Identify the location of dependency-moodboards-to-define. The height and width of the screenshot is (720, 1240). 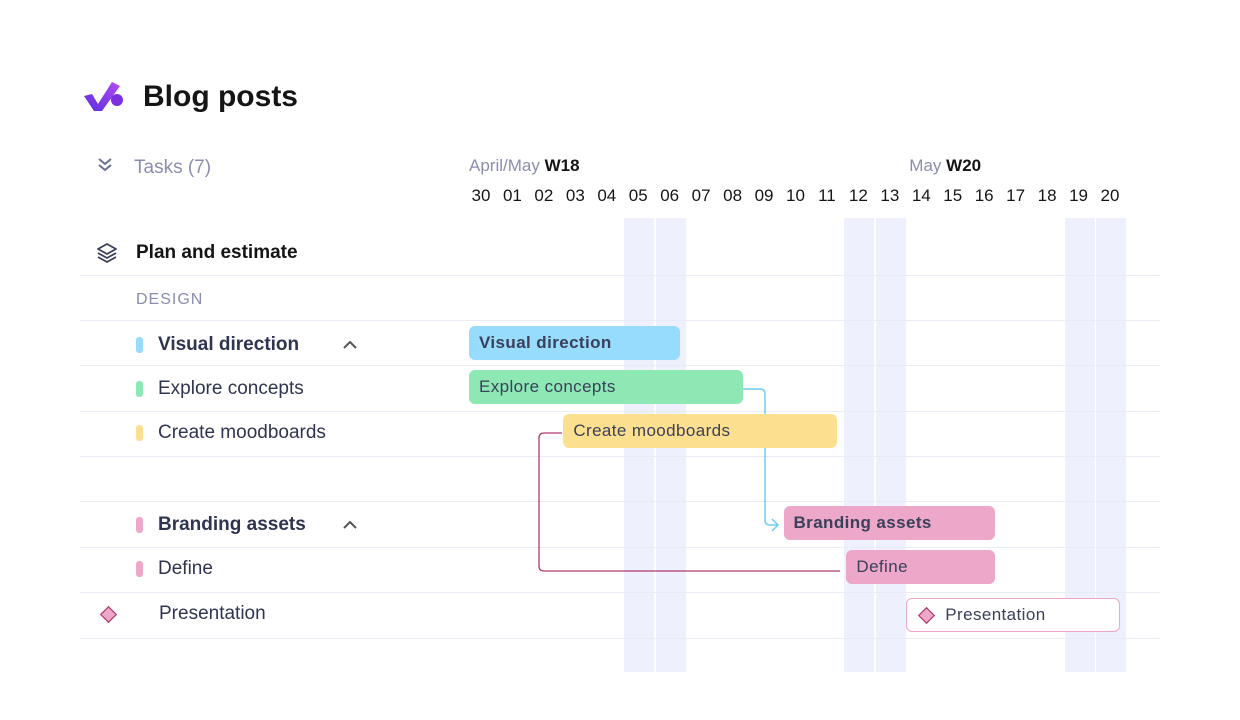
(689, 502).